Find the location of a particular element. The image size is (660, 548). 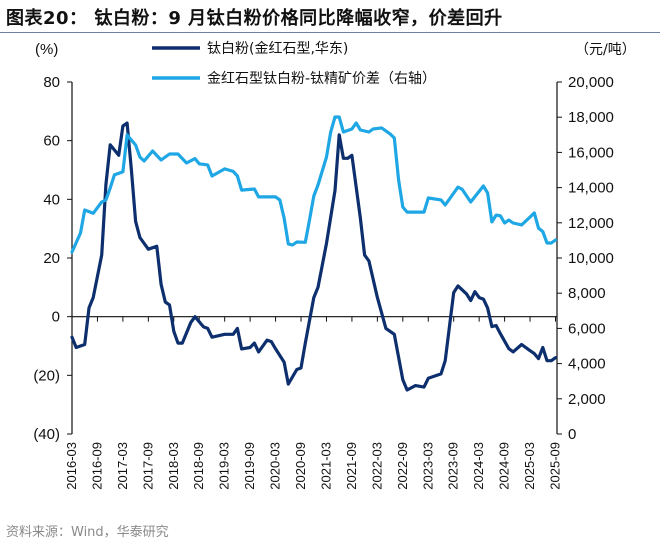

x-tick-label: 2017-03 is located at coordinates (122, 466).